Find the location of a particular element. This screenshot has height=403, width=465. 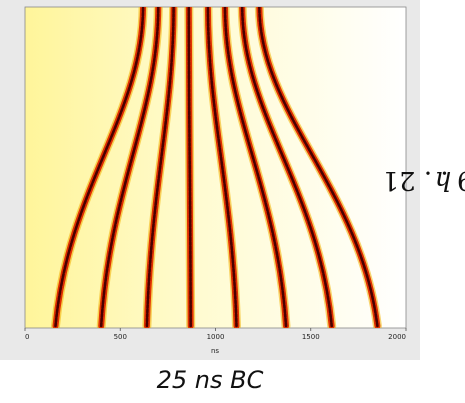

x-axis: 0 500 1000 1500 2000 is located at coordinates (215, 334).